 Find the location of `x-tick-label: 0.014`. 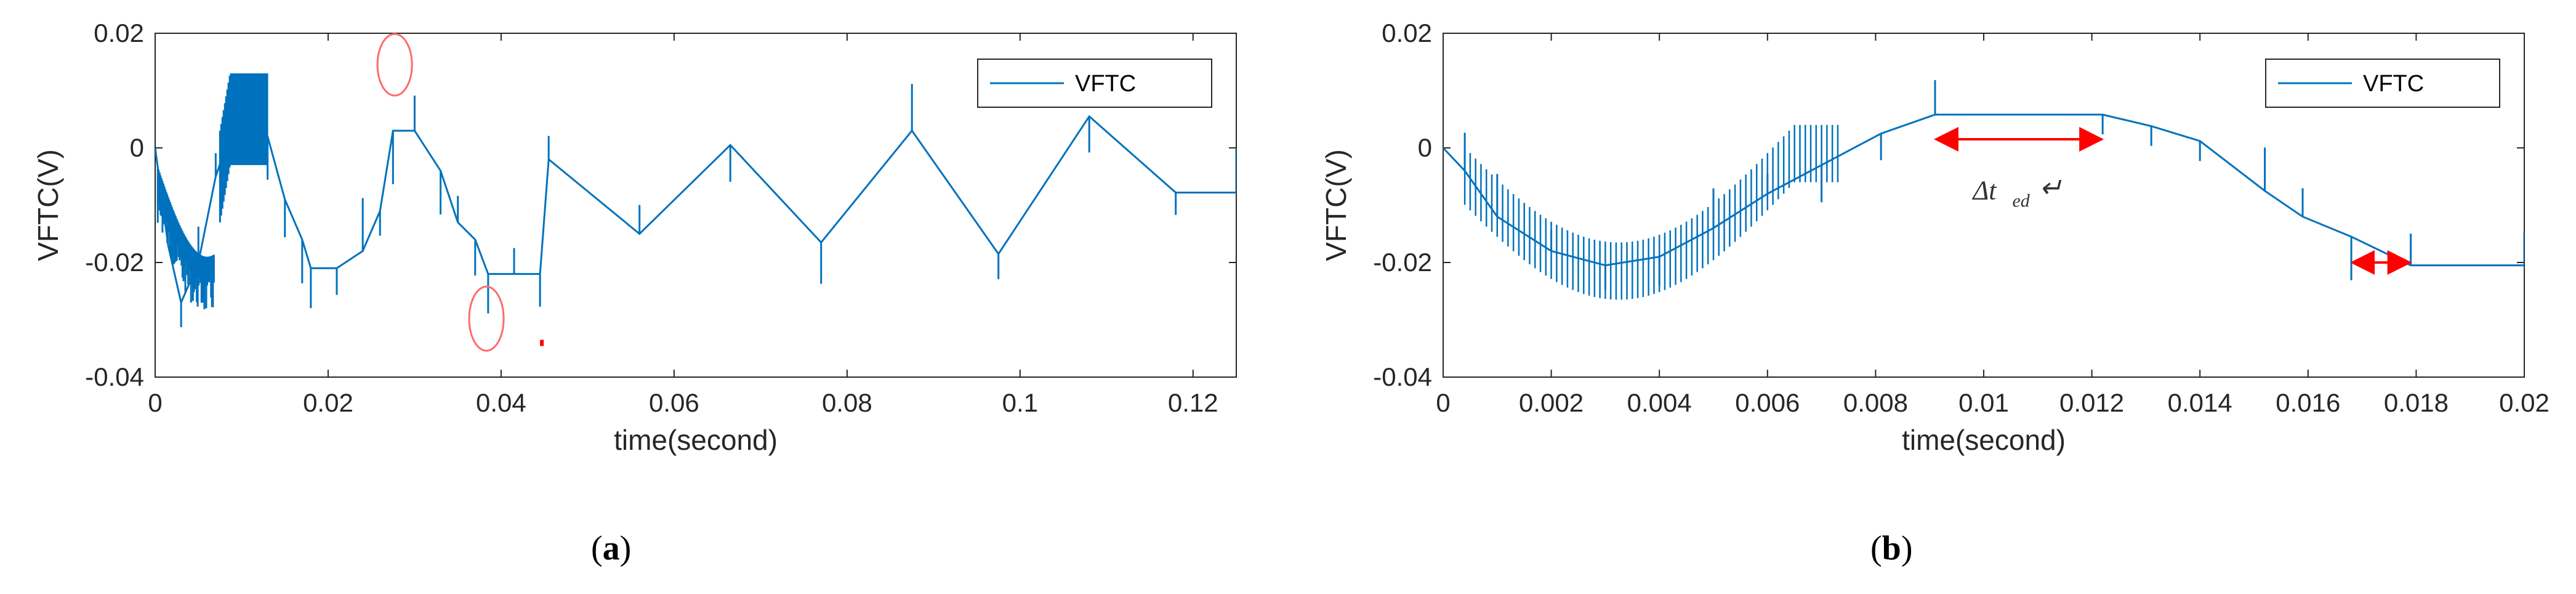

x-tick-label: 0.014 is located at coordinates (2200, 402).